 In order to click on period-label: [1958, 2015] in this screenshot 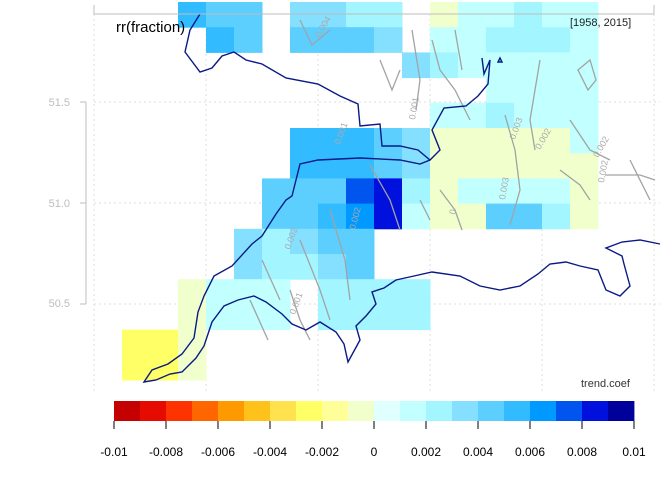, I will do `click(601, 23)`.